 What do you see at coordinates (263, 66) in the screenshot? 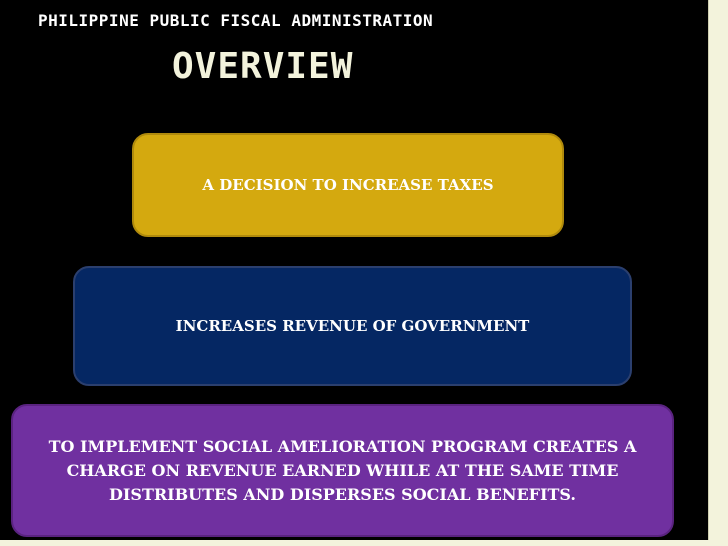
I see `slide-title: OVERVIEW` at bounding box center [263, 66].